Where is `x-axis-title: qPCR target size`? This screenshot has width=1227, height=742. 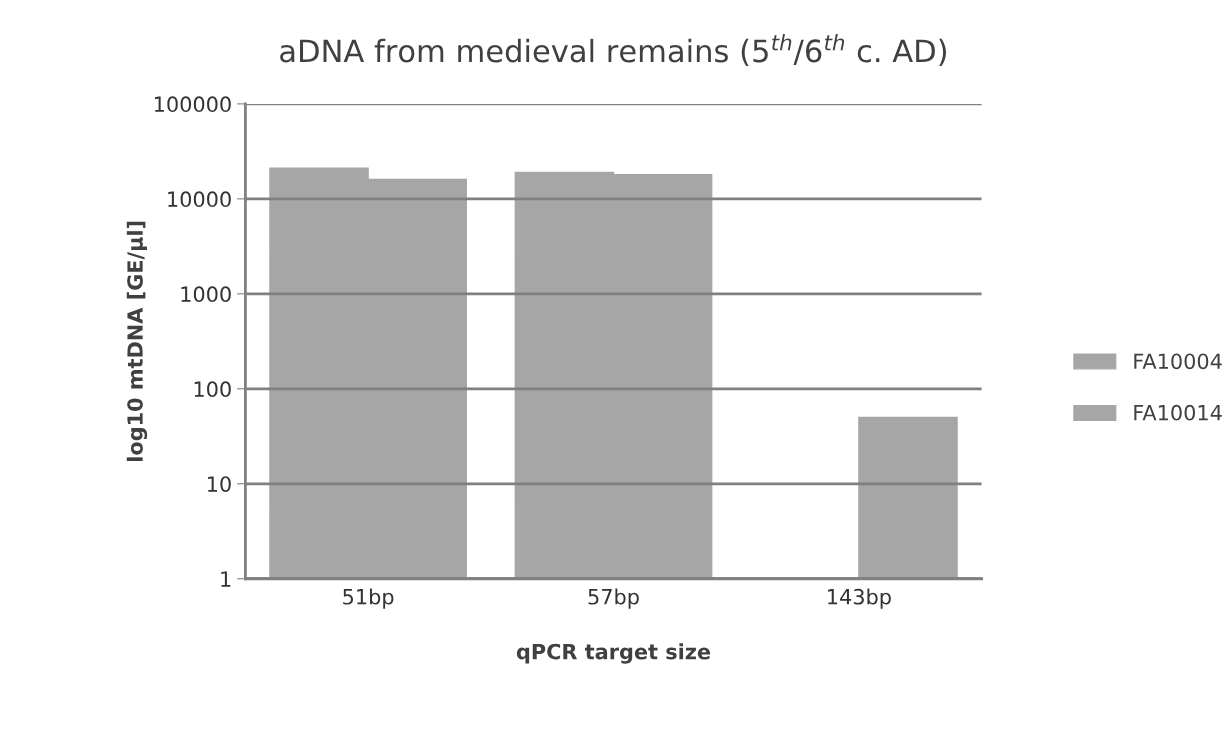
x-axis-title: qPCR target size is located at coordinates (613, 653).